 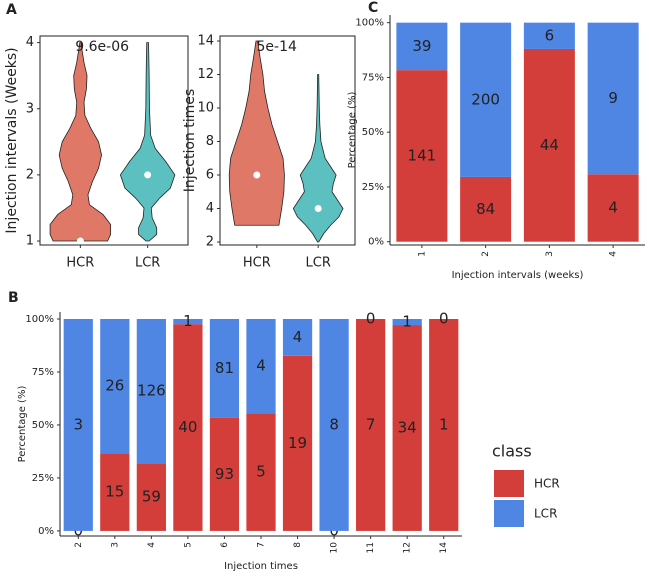 I want to click on data-label: 81, so click(x=224, y=368).